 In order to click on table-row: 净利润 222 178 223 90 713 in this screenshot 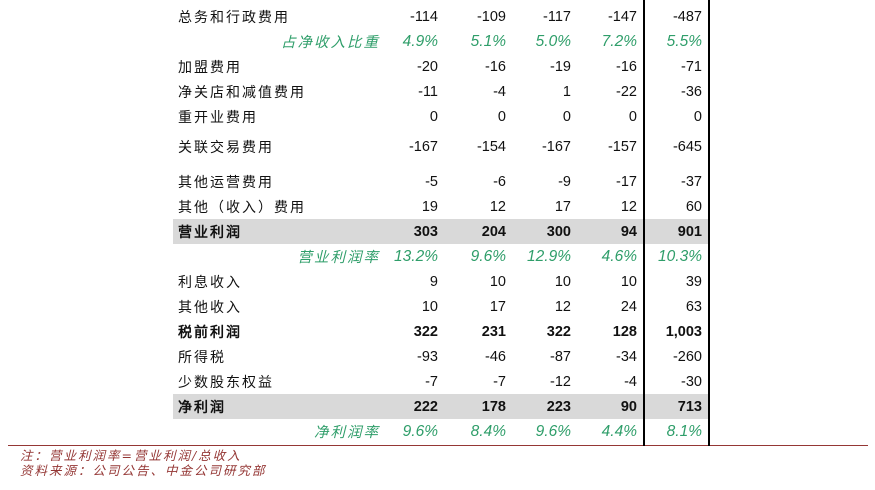, I will do `click(354, 406)`.